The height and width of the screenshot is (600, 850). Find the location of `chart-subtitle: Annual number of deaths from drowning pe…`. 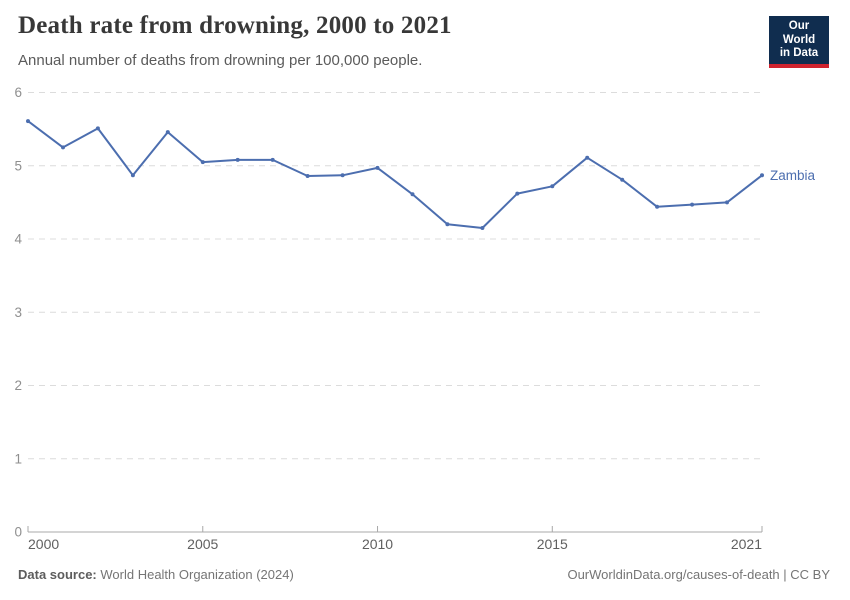

chart-subtitle: Annual number of deaths from drowning pe… is located at coordinates (220, 60).